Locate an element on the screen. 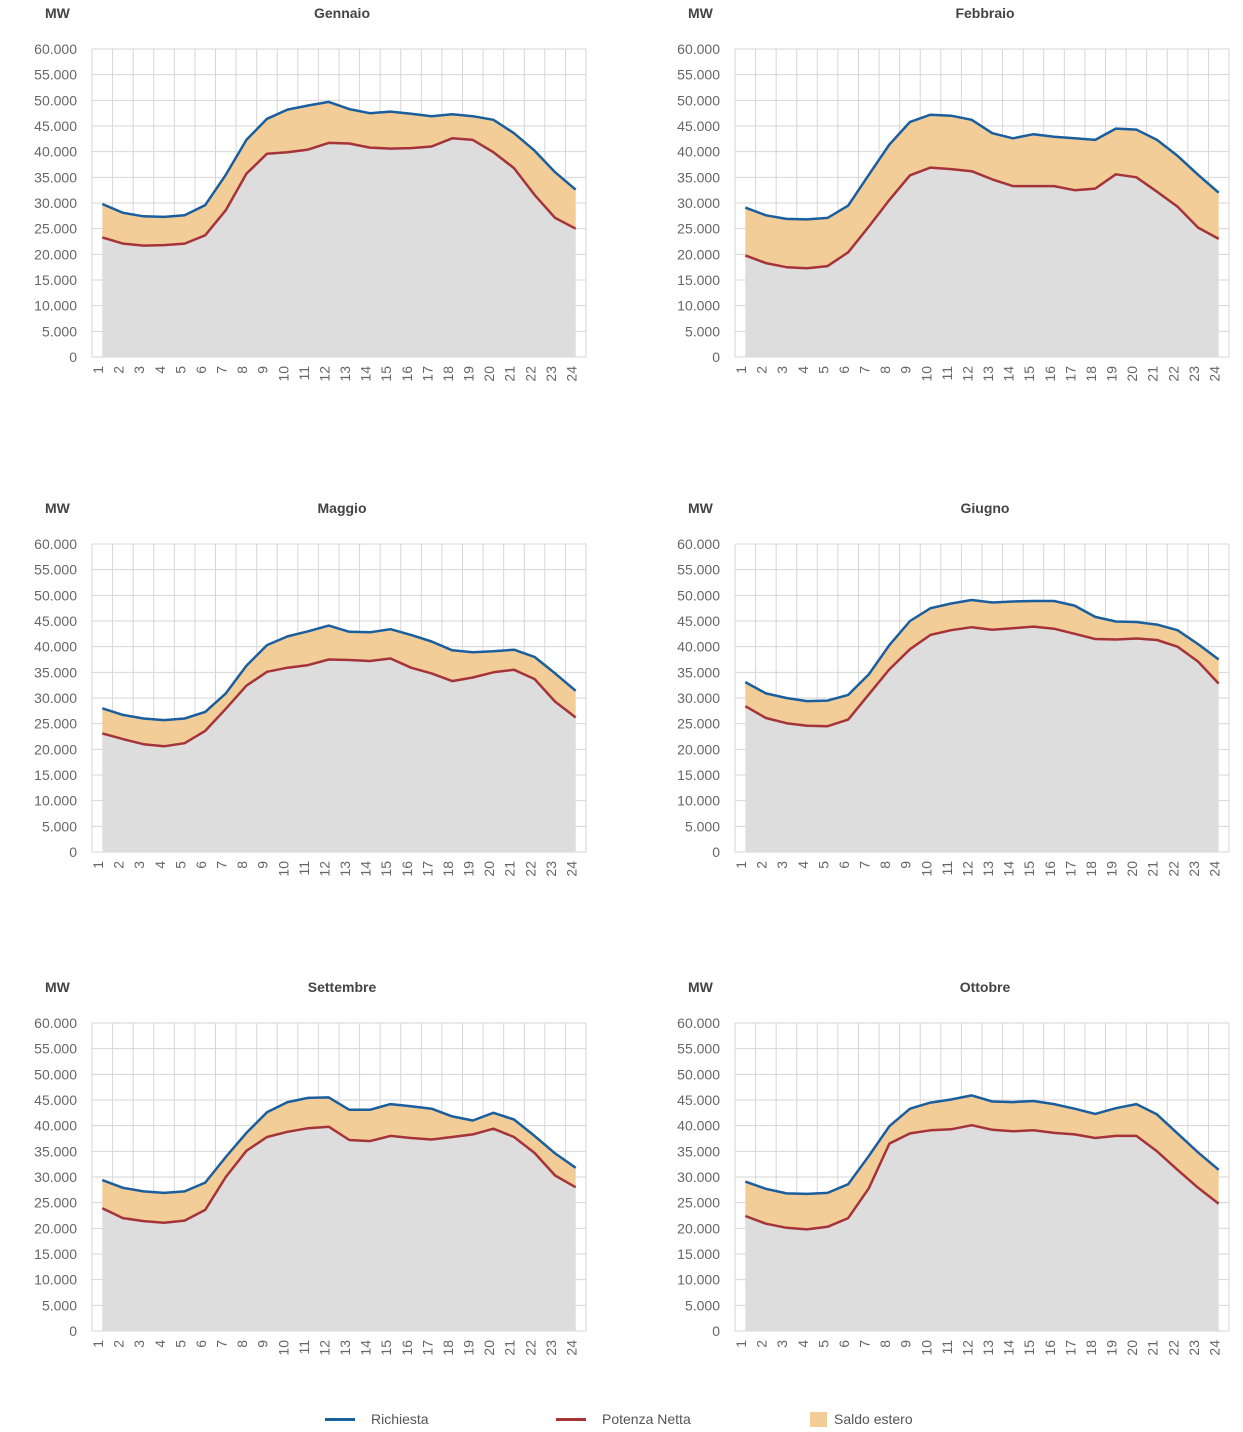 Image resolution: width=1243 pixels, height=1432 pixels. y-tick-label: 60.000 is located at coordinates (55, 1023).